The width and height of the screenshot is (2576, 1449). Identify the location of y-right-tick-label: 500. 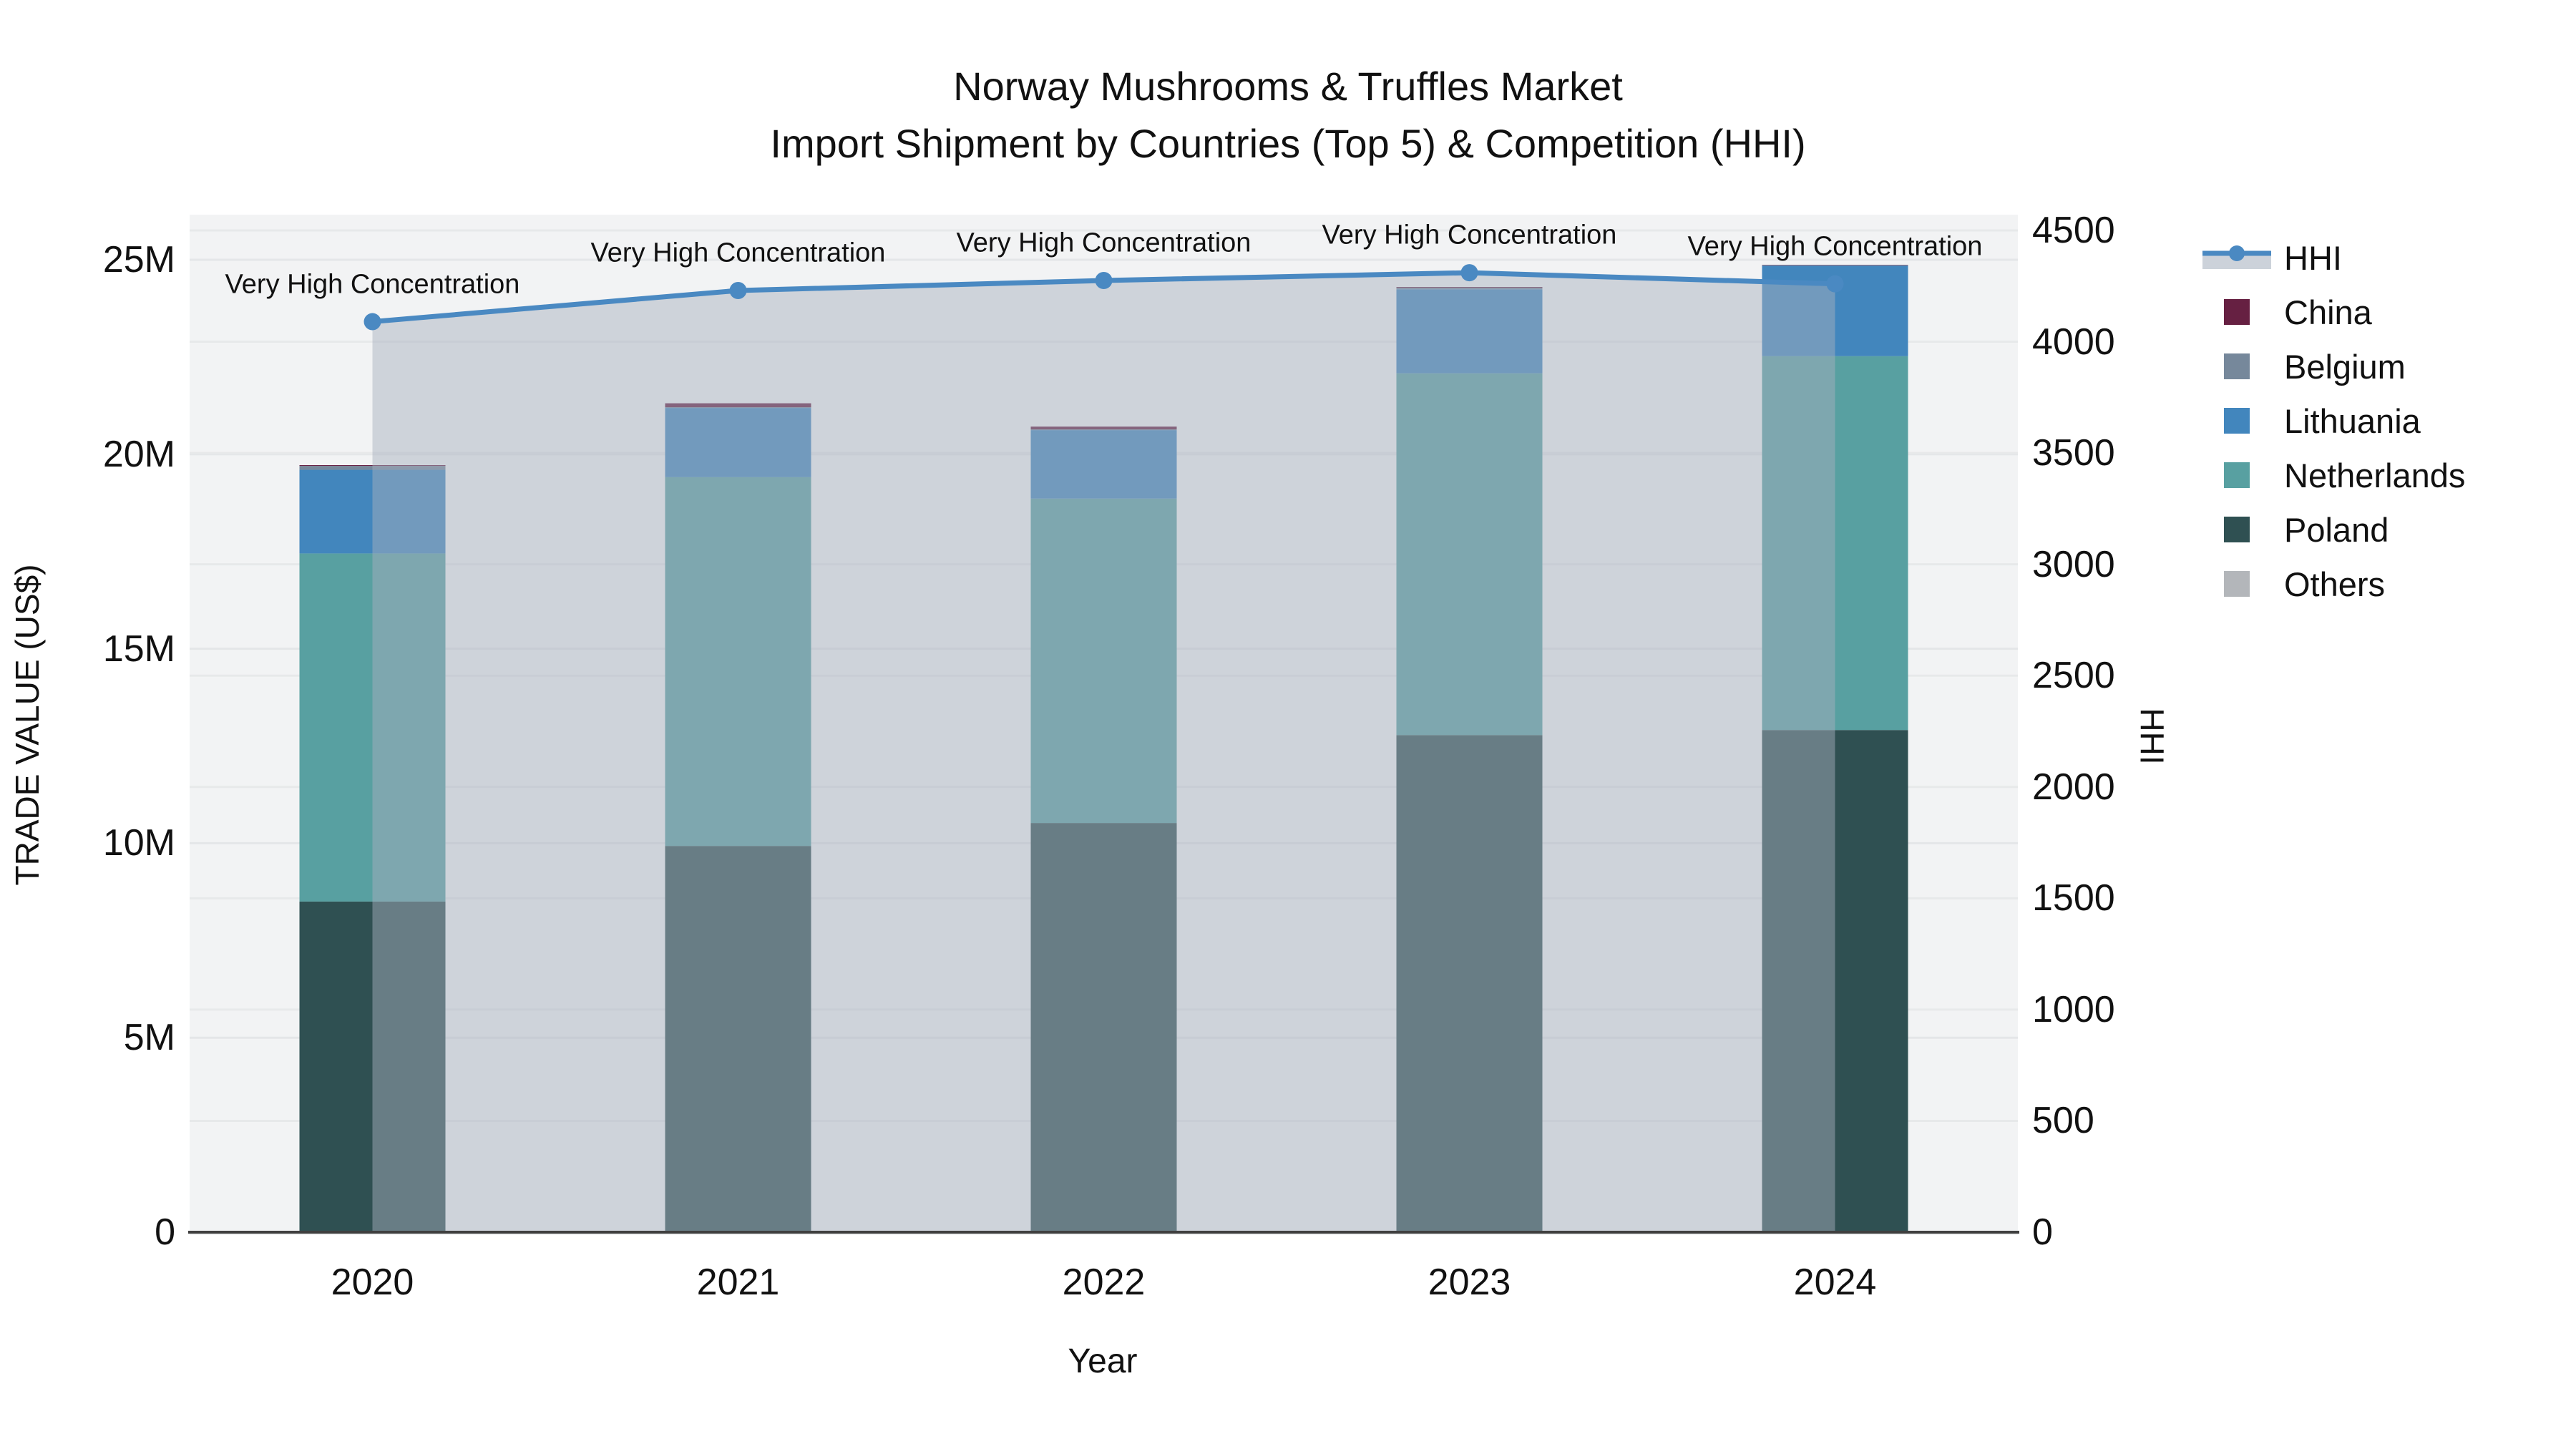
(2063, 1121).